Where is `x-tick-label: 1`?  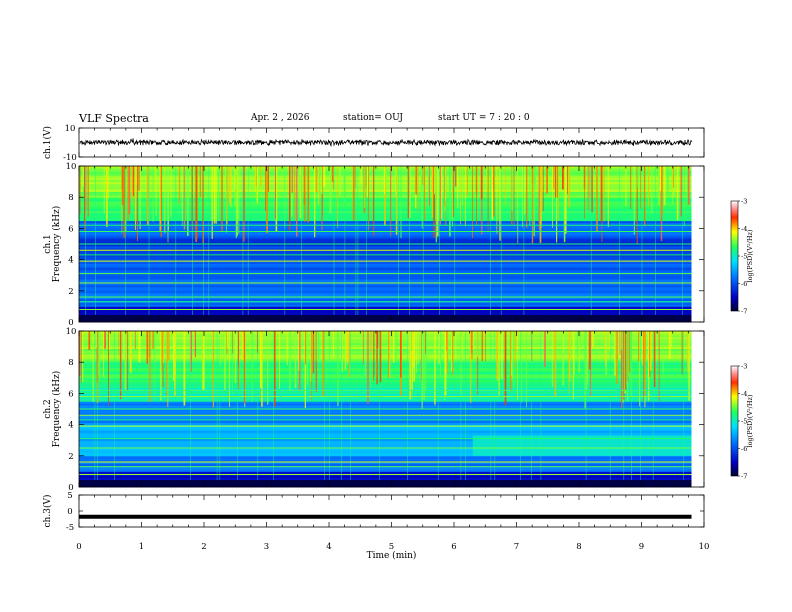
x-tick-label: 1 is located at coordinates (141, 547).